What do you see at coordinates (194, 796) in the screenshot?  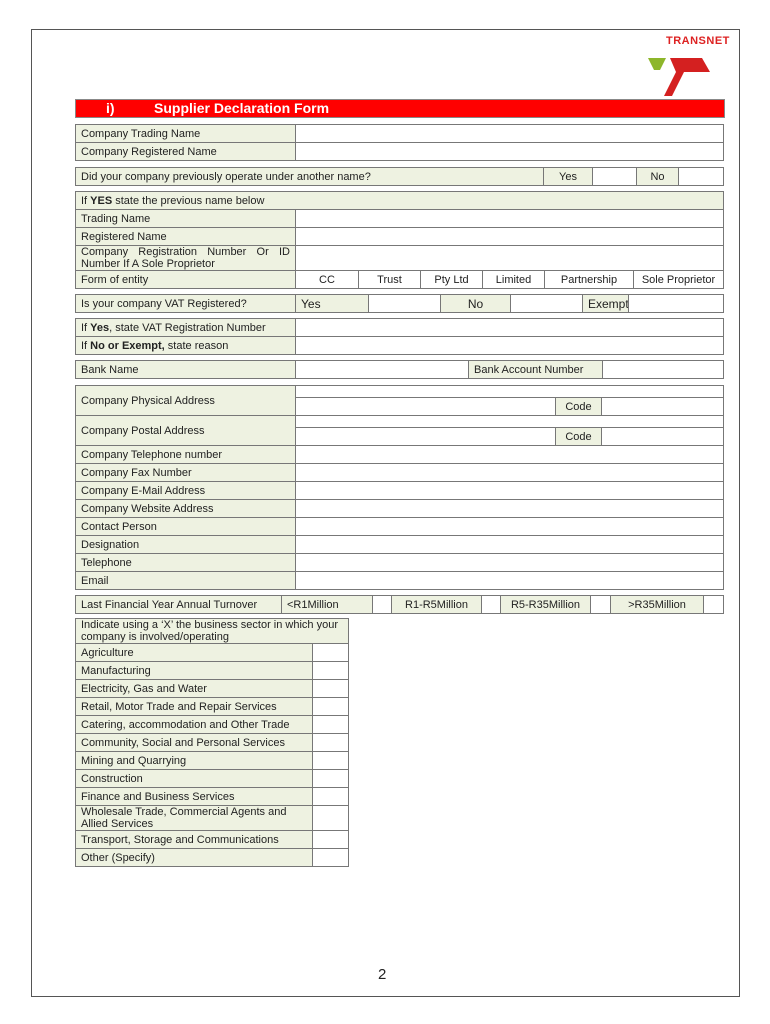 I see `sector-label: Finance and Business Services` at bounding box center [194, 796].